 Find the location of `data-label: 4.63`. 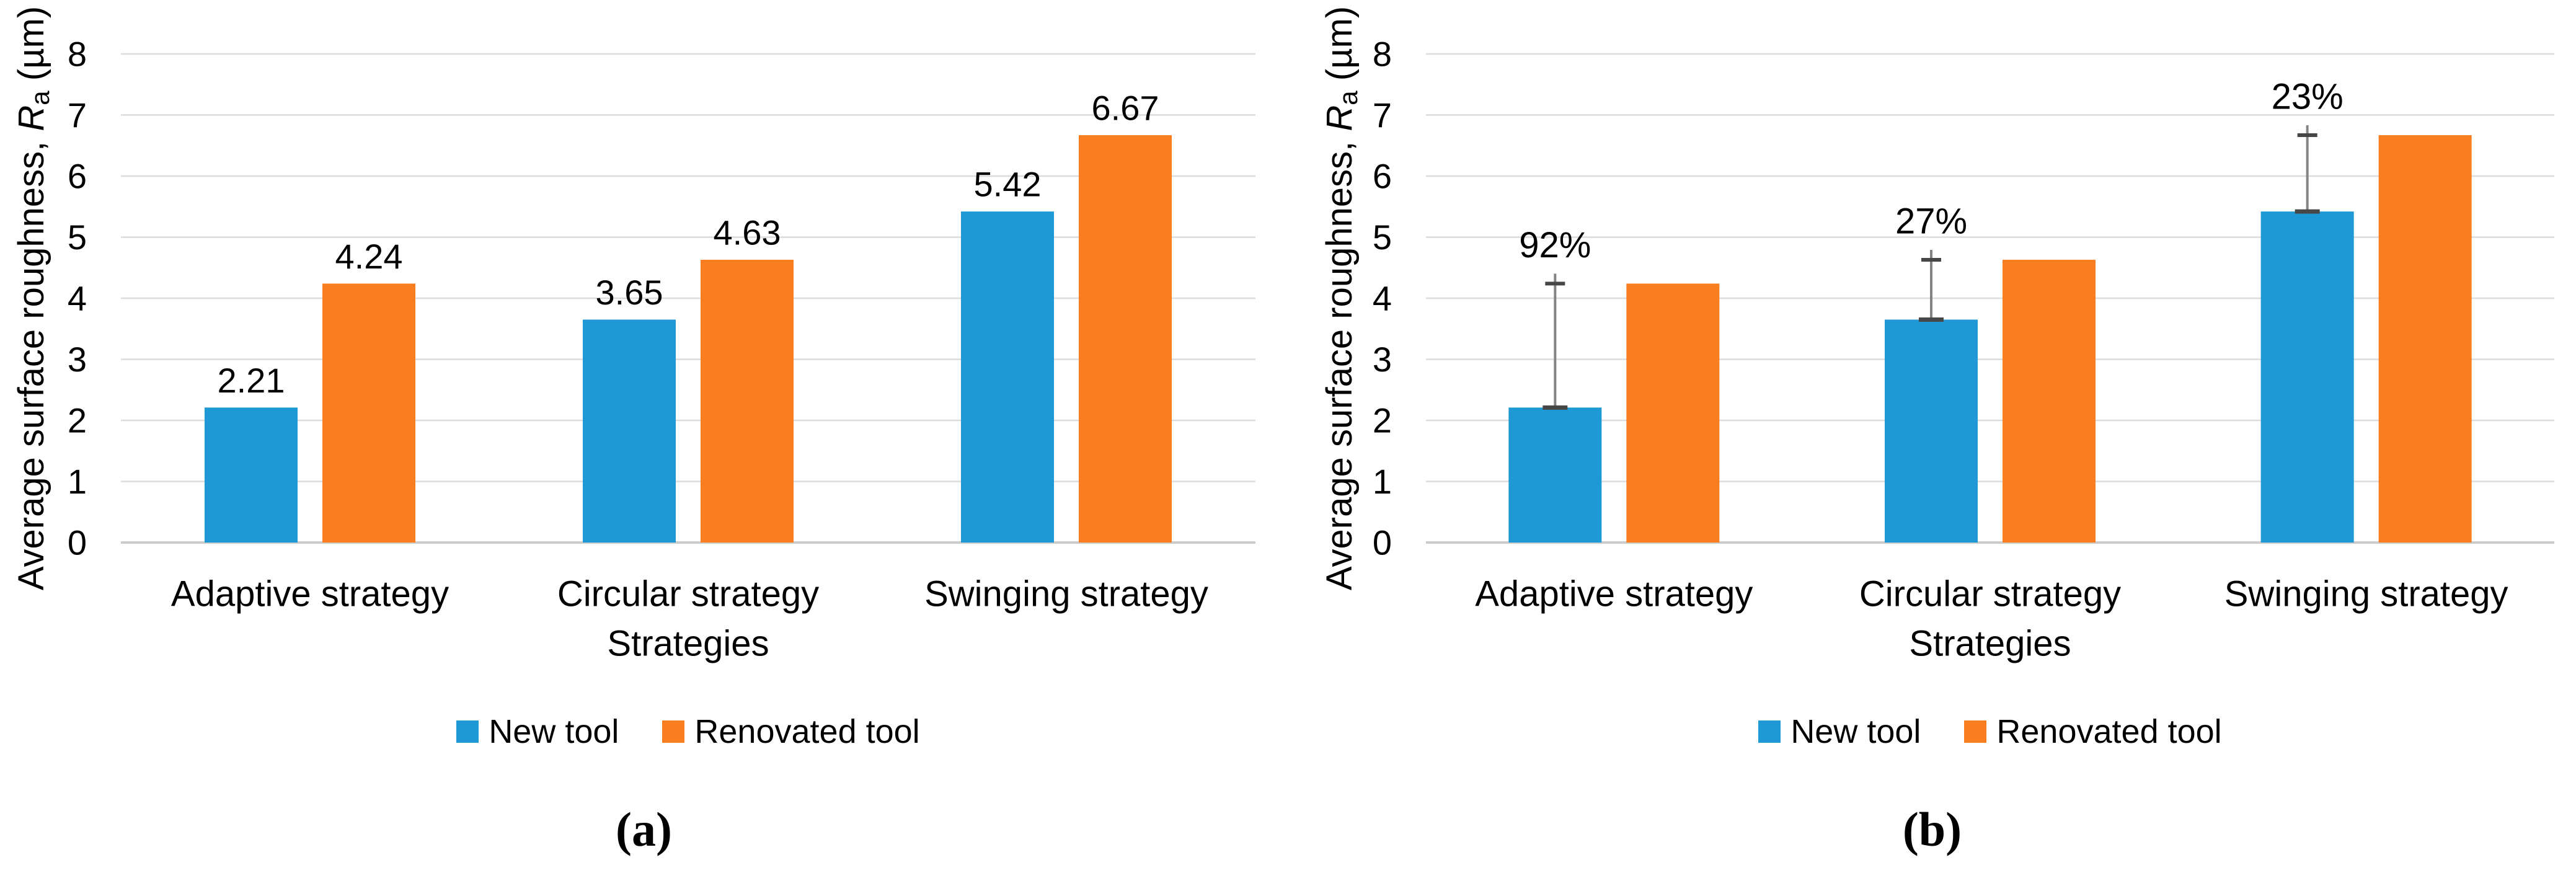

data-label: 4.63 is located at coordinates (748, 232).